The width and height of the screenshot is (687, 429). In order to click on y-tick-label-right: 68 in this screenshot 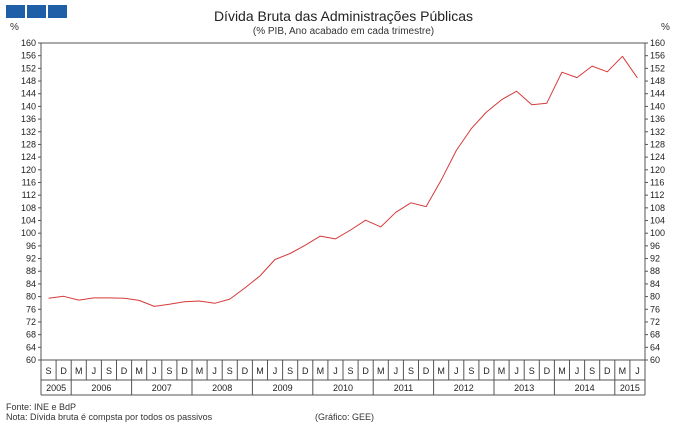, I will do `click(655, 335)`.